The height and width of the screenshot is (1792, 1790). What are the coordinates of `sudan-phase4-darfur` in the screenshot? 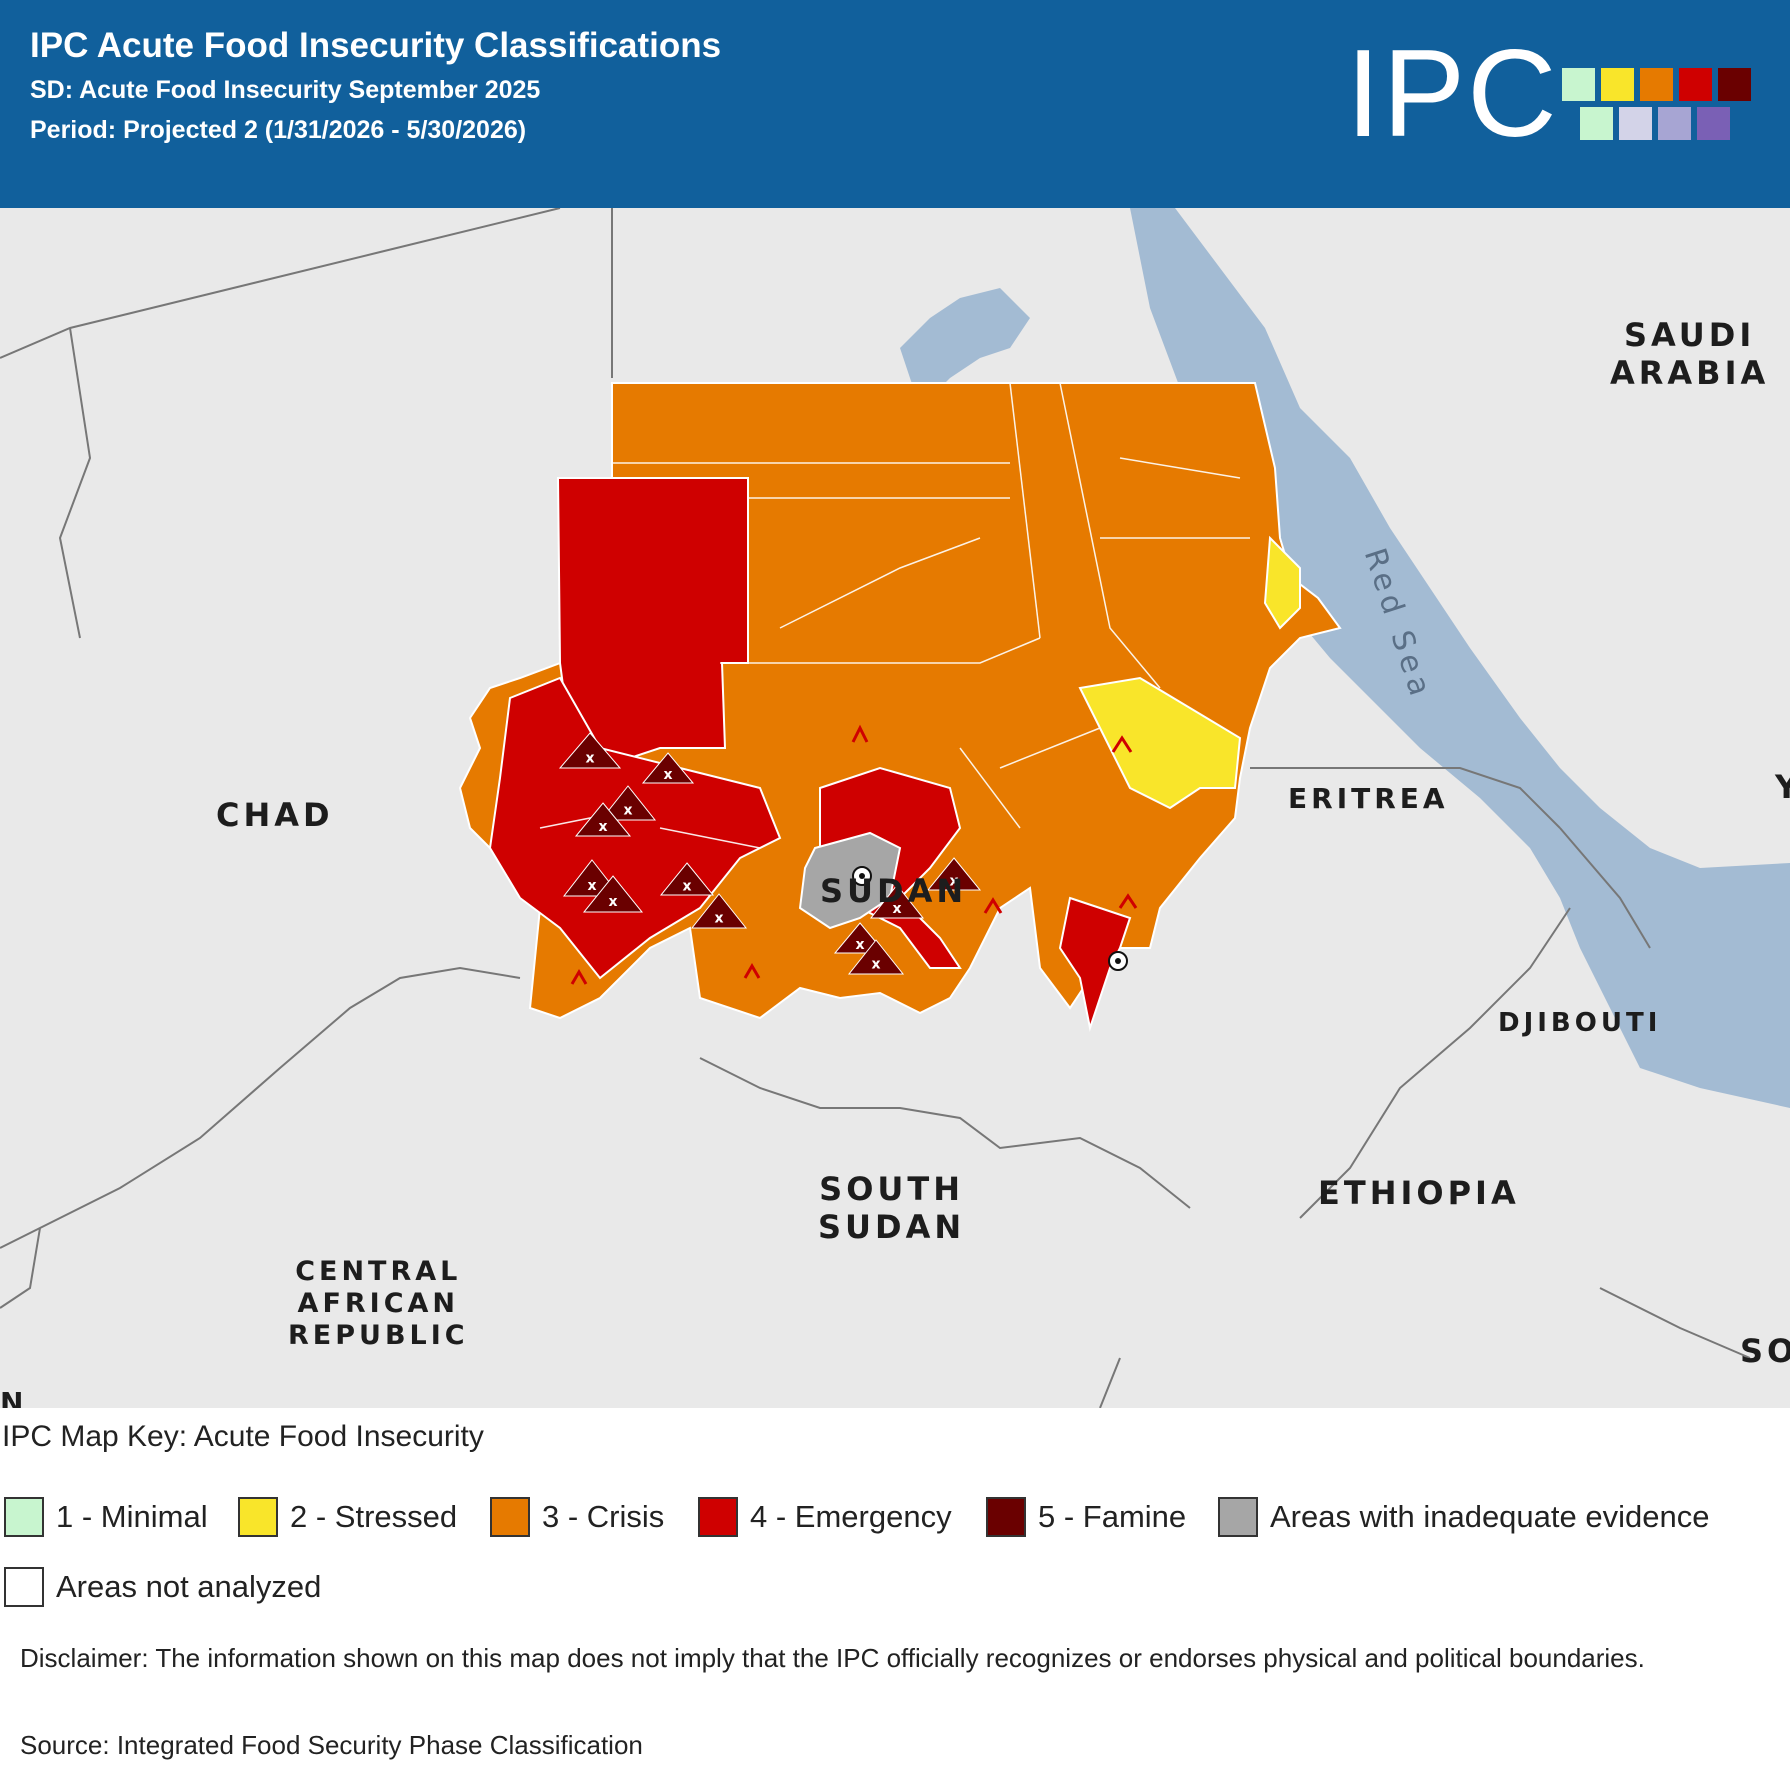 It's located at (635, 828).